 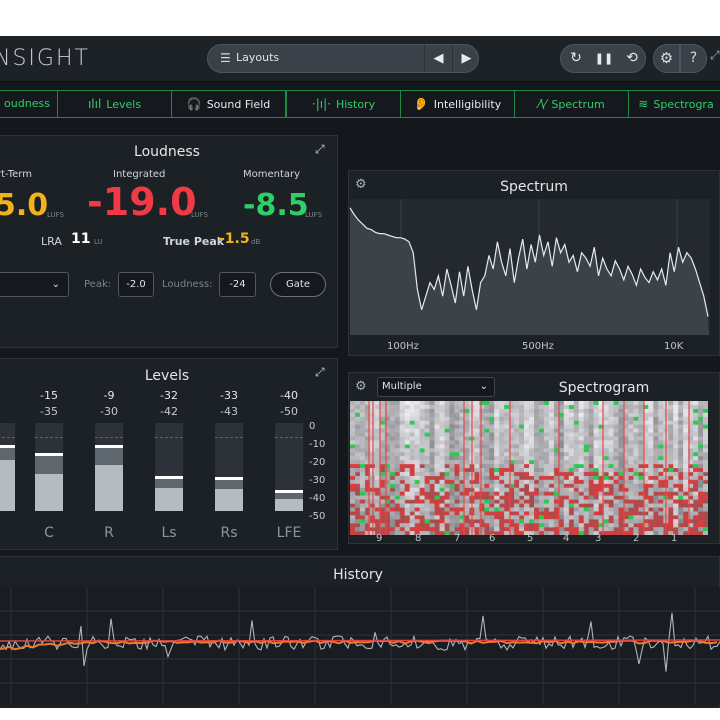 What do you see at coordinates (358, 575) in the screenshot?
I see `history-title: History` at bounding box center [358, 575].